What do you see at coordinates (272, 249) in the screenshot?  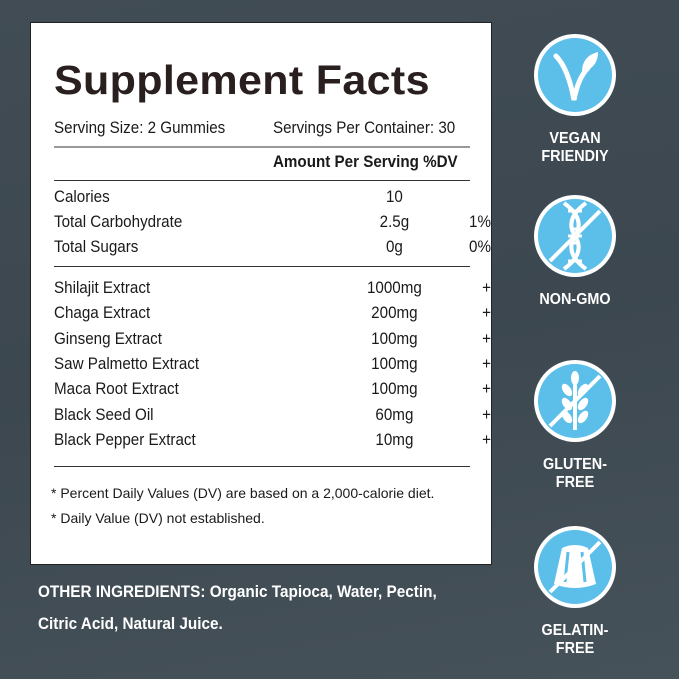 I see `nutrient-row: Total Sugars 0g 0%` at bounding box center [272, 249].